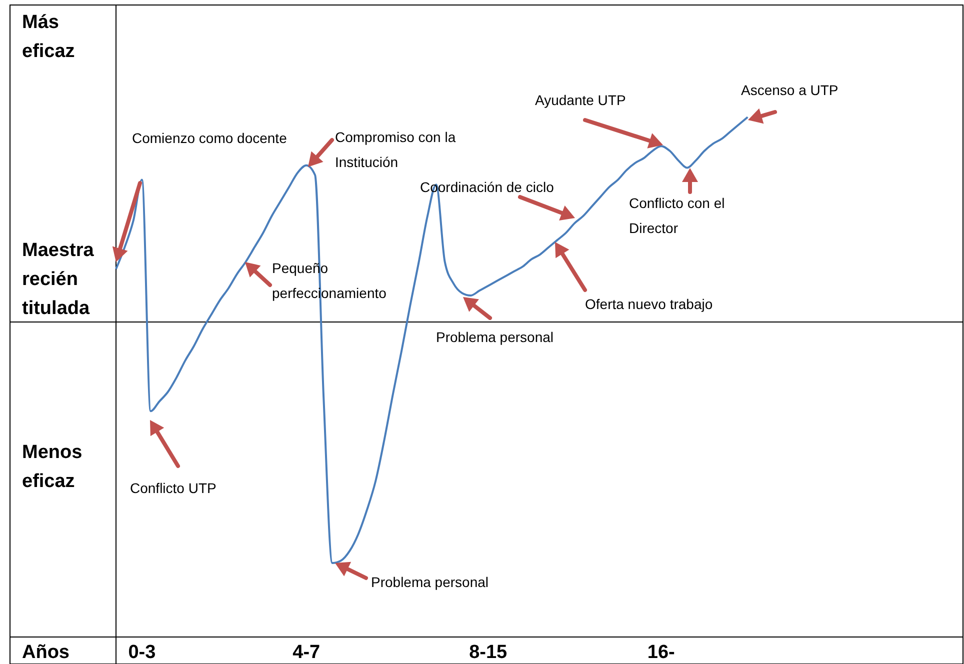 This screenshot has height=664, width=964. Describe the element at coordinates (495, 337) in the screenshot. I see `annotation: Problema personal` at that location.